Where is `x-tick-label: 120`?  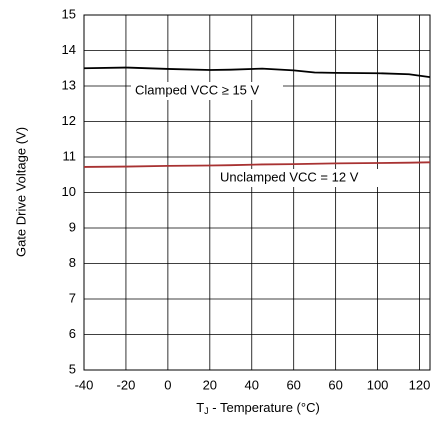
x-tick-label: 120 is located at coordinates (420, 384).